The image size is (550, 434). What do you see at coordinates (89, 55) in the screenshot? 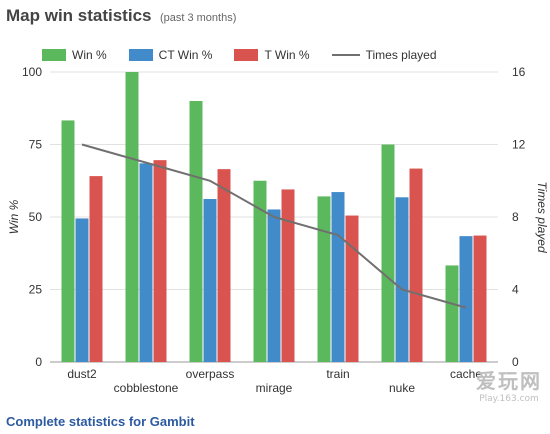
I see `legend-label-win: Win %` at bounding box center [89, 55].